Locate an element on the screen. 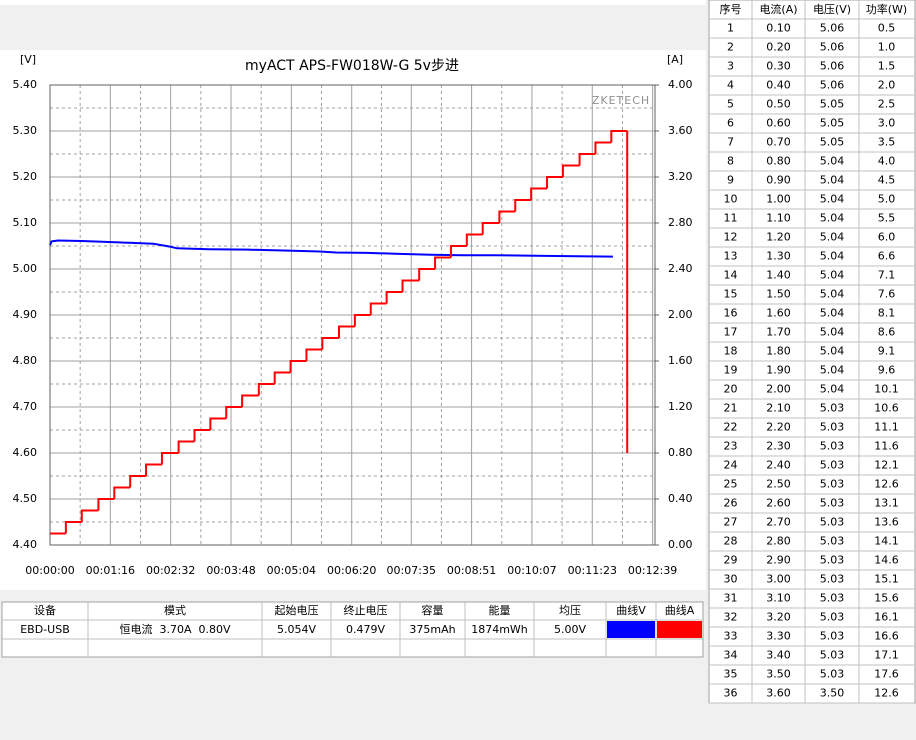  readings-cell: 2.40 is located at coordinates (778, 465).